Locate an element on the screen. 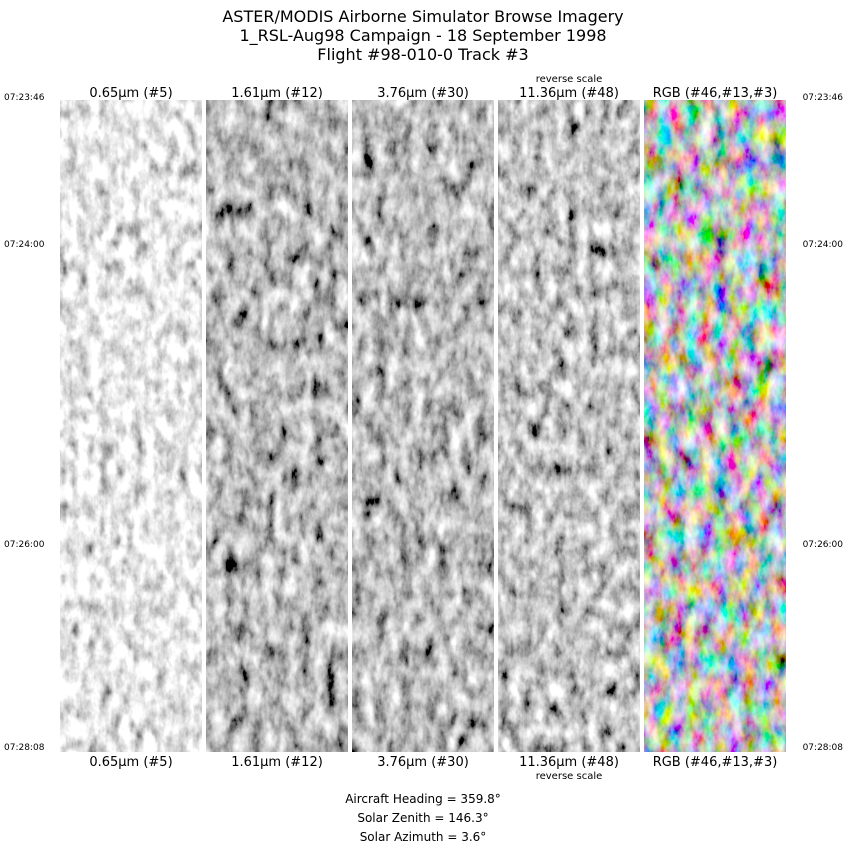 This screenshot has height=856, width=847. footer-line: Solar Zenith = 146.3° is located at coordinates (422, 818).